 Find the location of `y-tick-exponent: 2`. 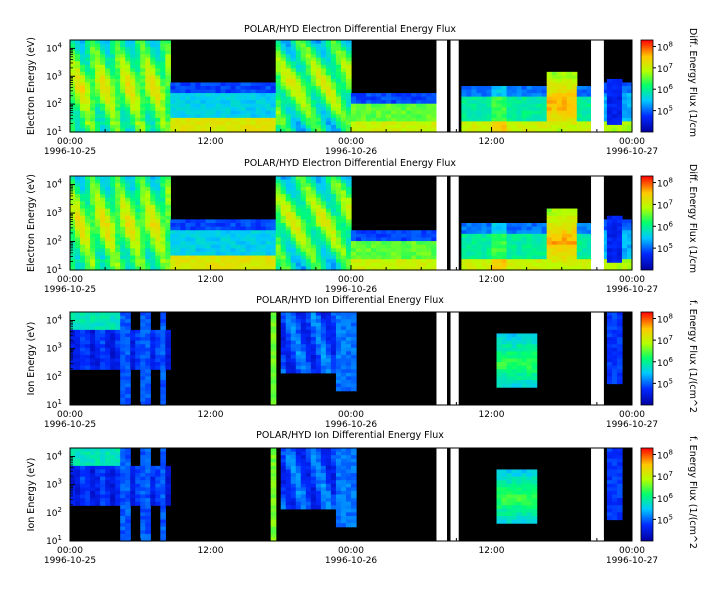

y-tick-exponent: 2 is located at coordinates (60, 101).